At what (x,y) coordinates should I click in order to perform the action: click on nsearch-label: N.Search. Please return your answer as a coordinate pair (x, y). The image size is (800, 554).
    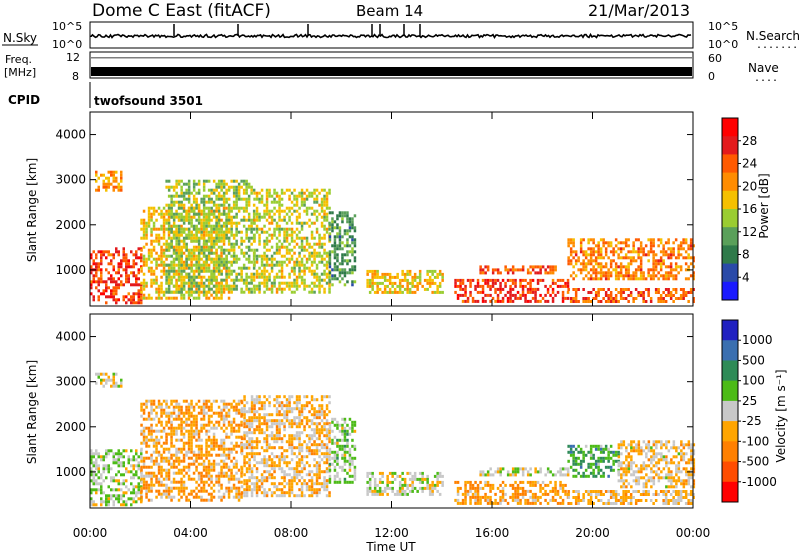
    Looking at the image, I should click on (773, 36).